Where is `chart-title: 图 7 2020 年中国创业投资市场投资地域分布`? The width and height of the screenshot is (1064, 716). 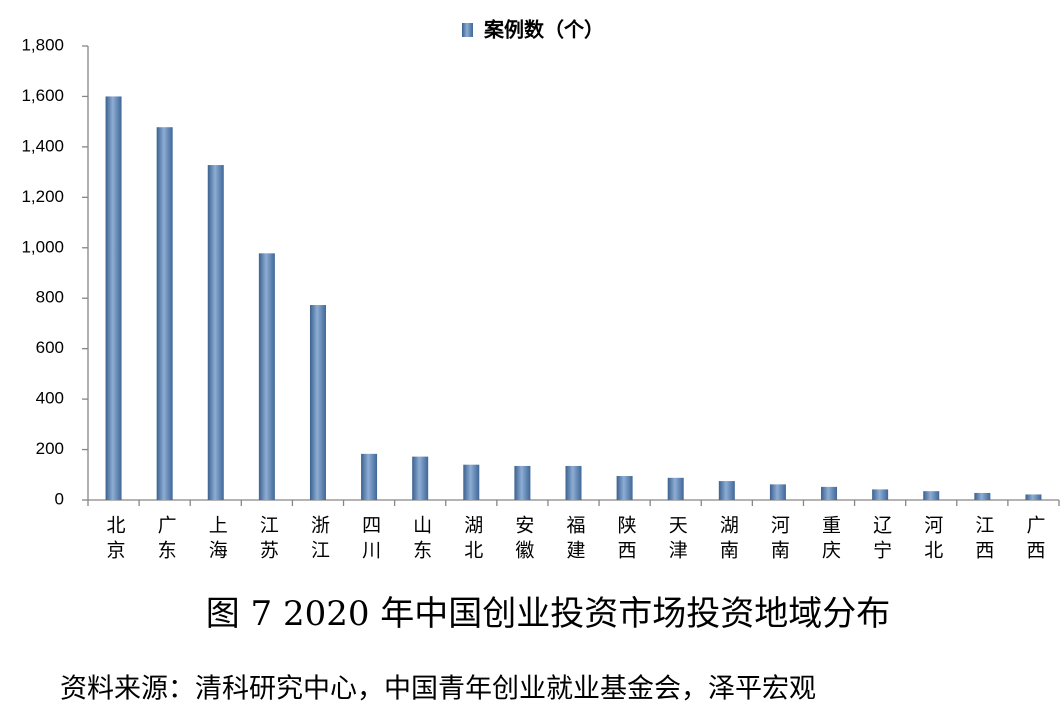
chart-title: 图 7 2020 年中国创业投资市场投资地域分布 is located at coordinates (548, 614).